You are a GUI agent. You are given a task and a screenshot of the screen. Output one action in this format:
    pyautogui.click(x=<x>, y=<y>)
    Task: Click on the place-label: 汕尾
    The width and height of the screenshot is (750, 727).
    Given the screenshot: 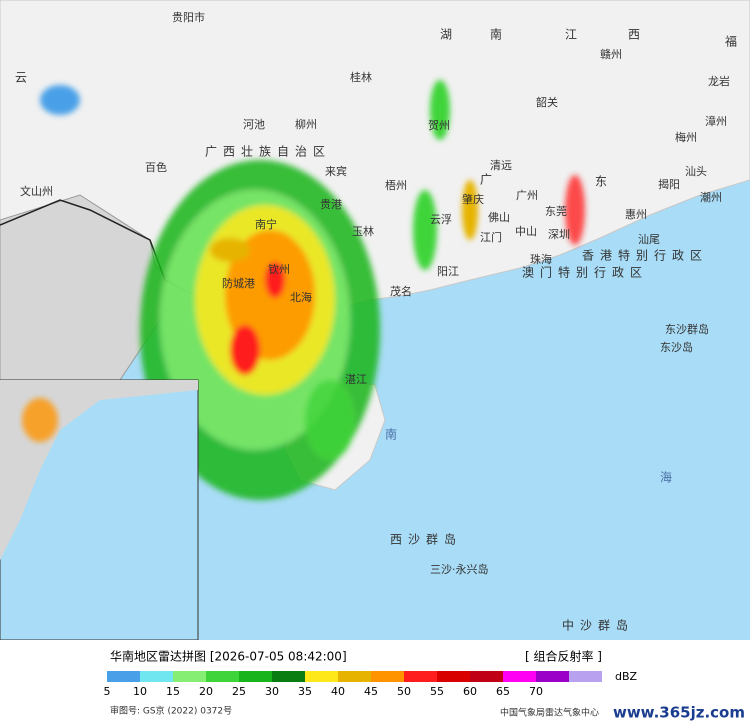 What is the action you would take?
    pyautogui.click(x=649, y=239)
    